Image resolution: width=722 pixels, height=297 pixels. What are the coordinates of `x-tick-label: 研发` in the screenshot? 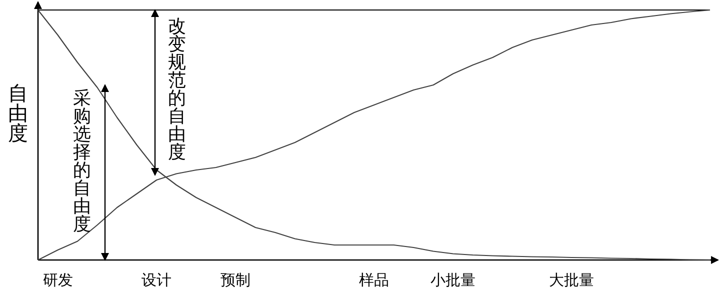 It's located at (57, 280).